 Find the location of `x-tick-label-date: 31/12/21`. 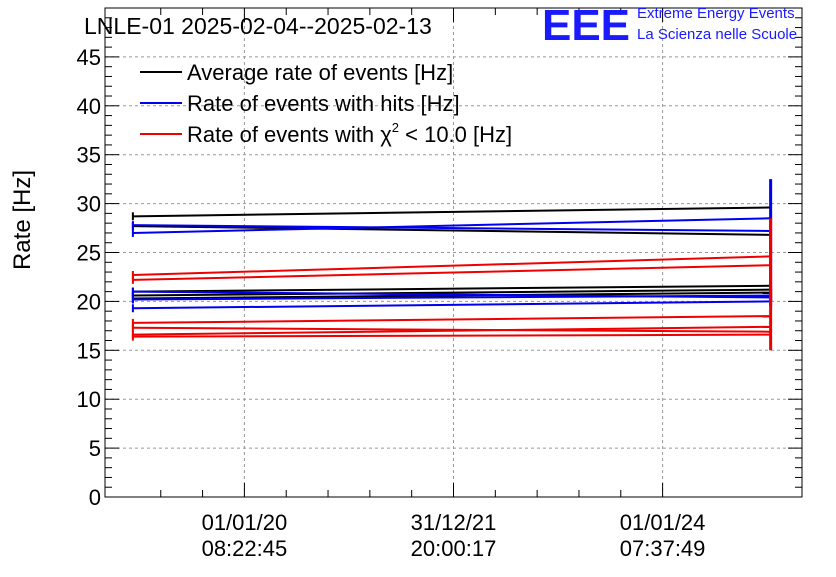

x-tick-label-date: 31/12/21 is located at coordinates (454, 522).